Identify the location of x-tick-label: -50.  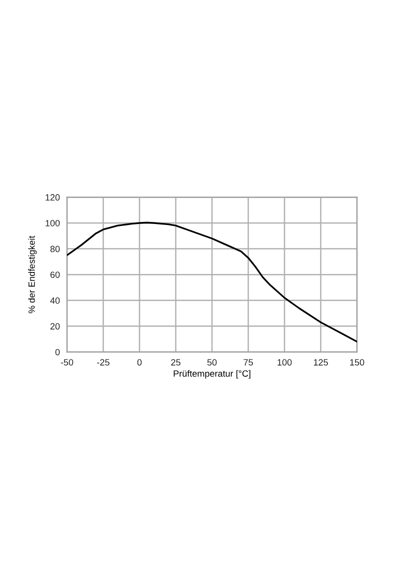
(67, 362).